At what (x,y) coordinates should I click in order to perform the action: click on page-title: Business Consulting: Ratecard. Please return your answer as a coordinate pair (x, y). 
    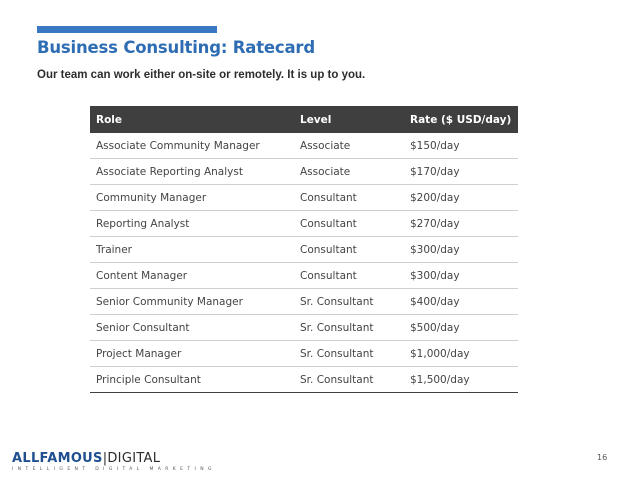
    Looking at the image, I should click on (176, 47).